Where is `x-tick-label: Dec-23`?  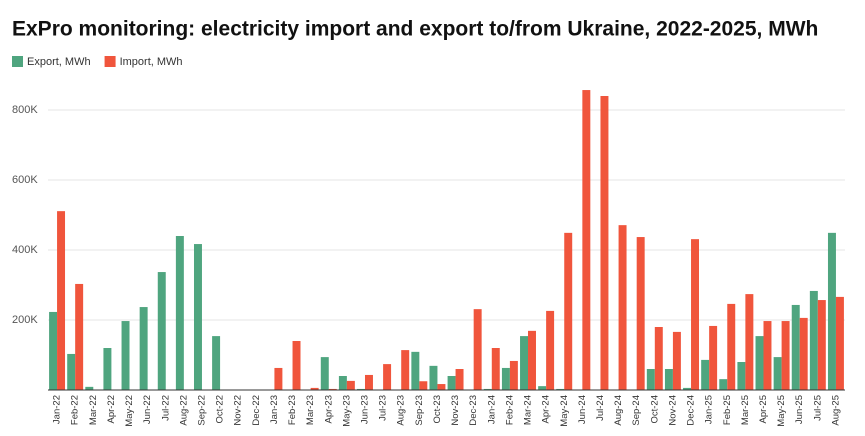
x-tick-label: Dec-23 is located at coordinates (473, 410).